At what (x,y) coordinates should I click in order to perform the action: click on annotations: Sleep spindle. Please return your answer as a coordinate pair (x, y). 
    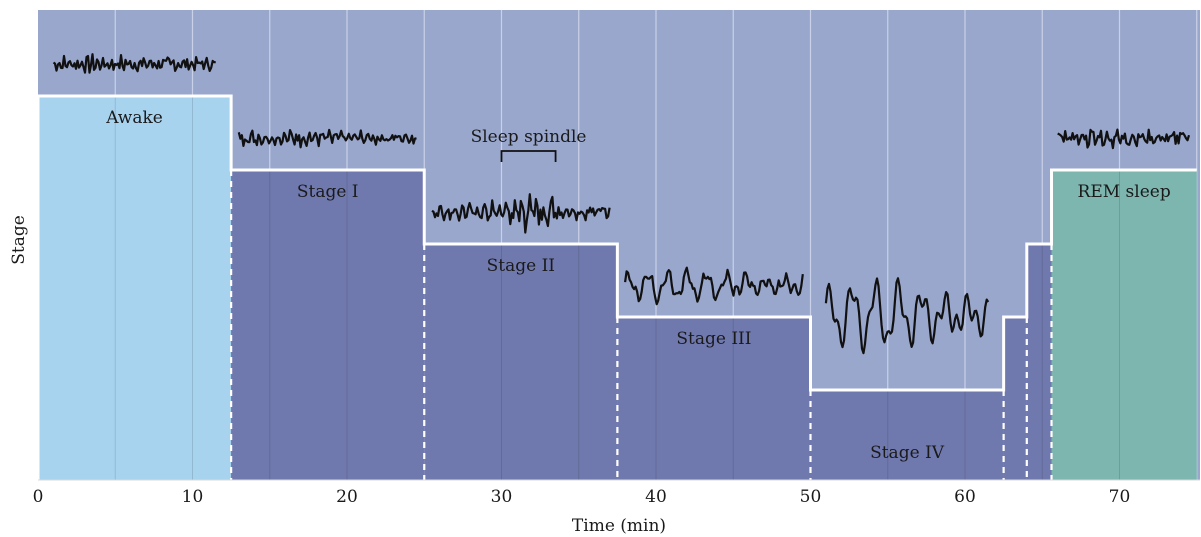
    Looking at the image, I should click on (529, 144).